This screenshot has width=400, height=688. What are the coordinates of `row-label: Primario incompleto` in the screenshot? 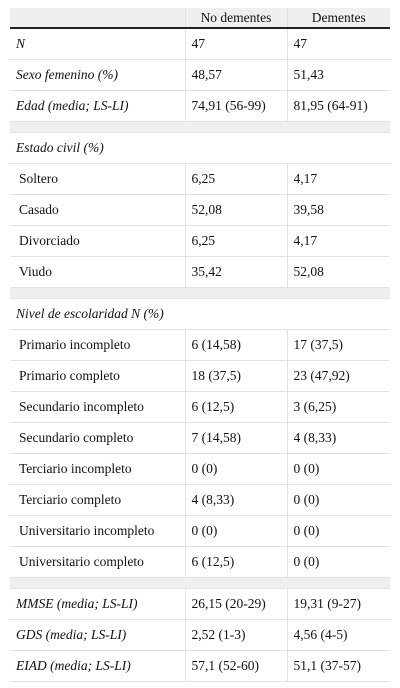 It's located at (97, 345).